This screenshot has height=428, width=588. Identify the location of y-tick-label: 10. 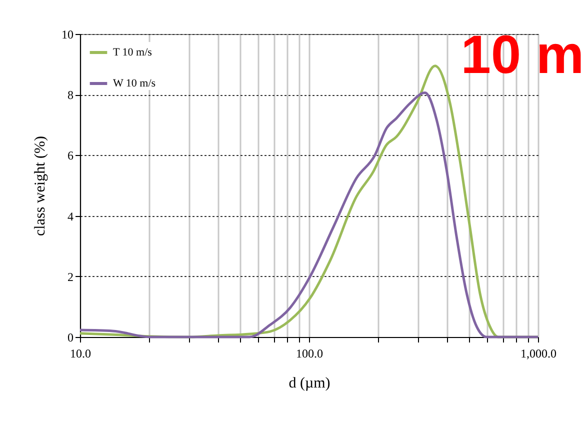
(68, 35).